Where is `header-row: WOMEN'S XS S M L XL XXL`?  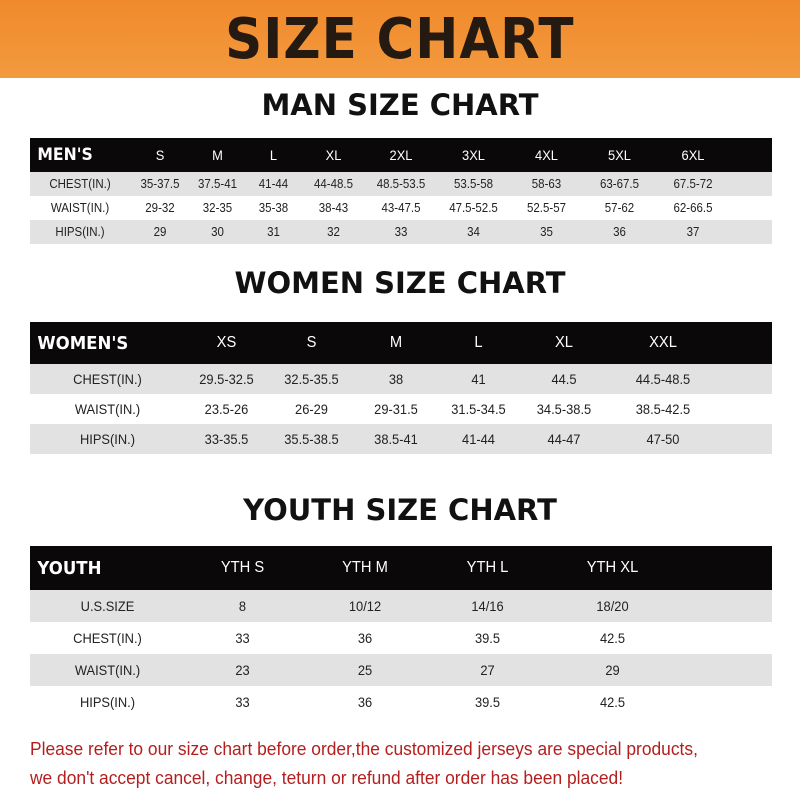
header-row: WOMEN'S XS S M L XL XXL is located at coordinates (401, 343).